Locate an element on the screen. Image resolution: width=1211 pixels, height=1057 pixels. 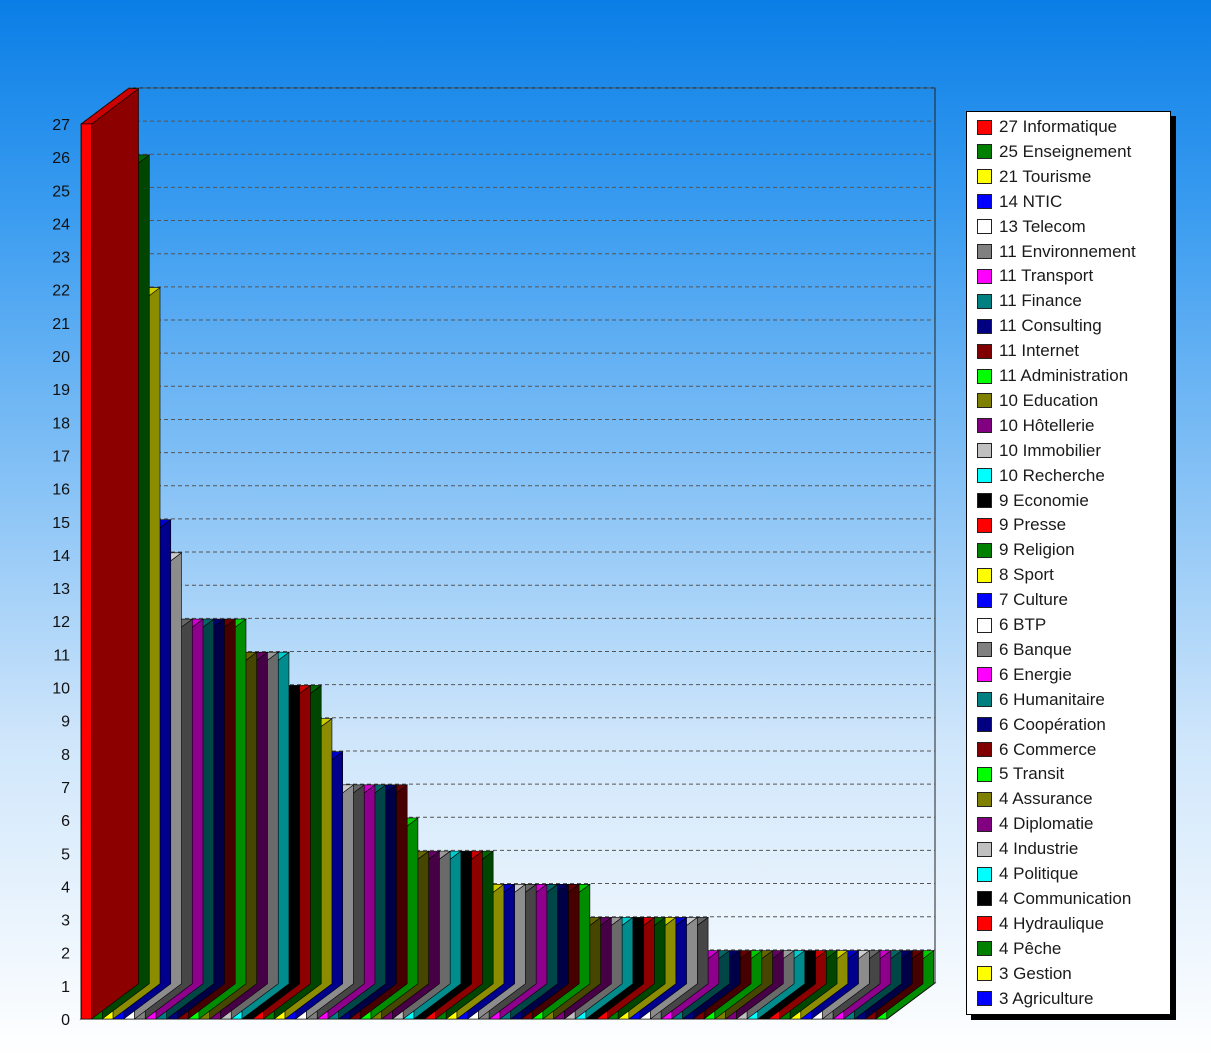
y-tick-label: 21 is located at coordinates (61, 324).